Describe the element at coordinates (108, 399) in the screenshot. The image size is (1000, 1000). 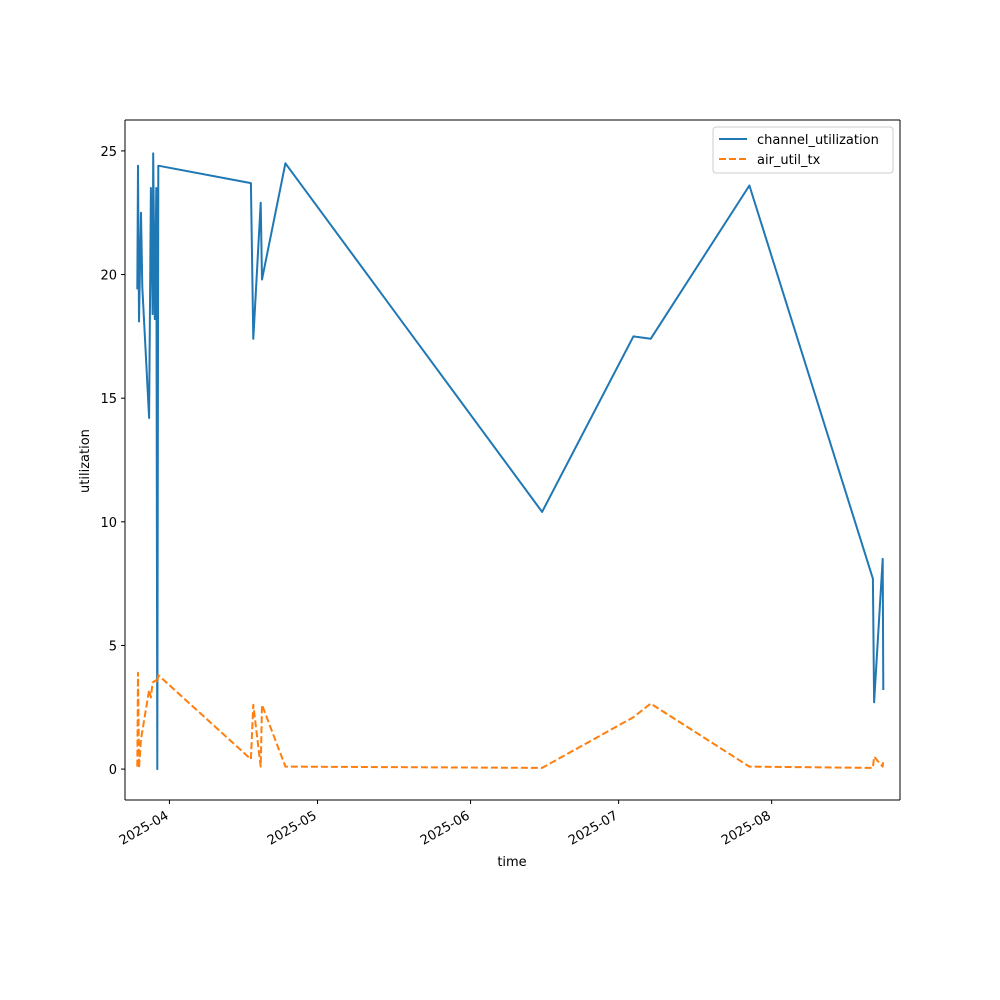
I see `y-tick-label: 15` at that location.